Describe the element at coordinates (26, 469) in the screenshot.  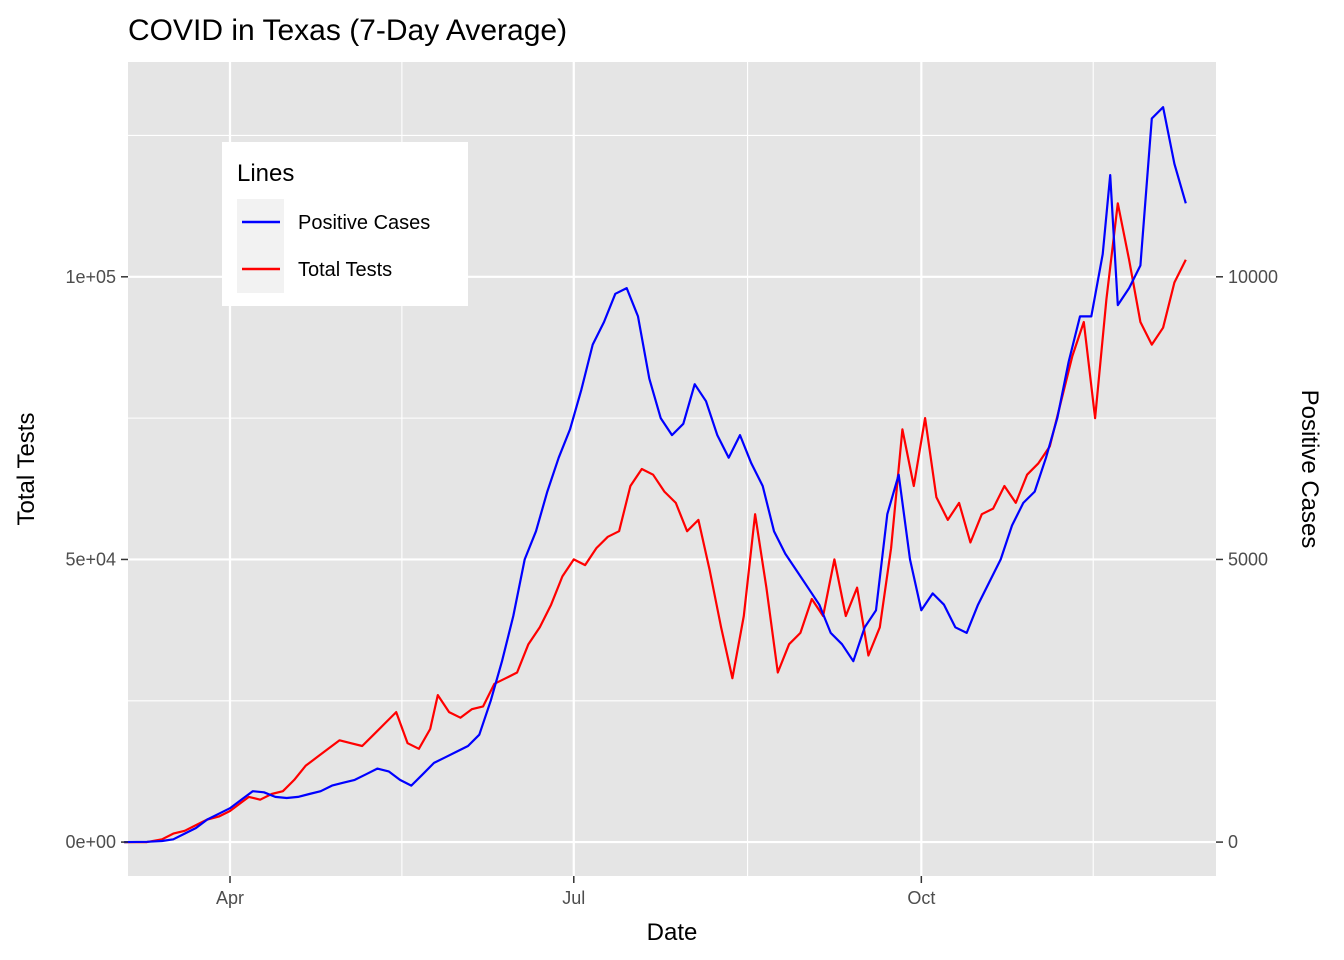
I see `y-axis-title: Total Tests` at that location.